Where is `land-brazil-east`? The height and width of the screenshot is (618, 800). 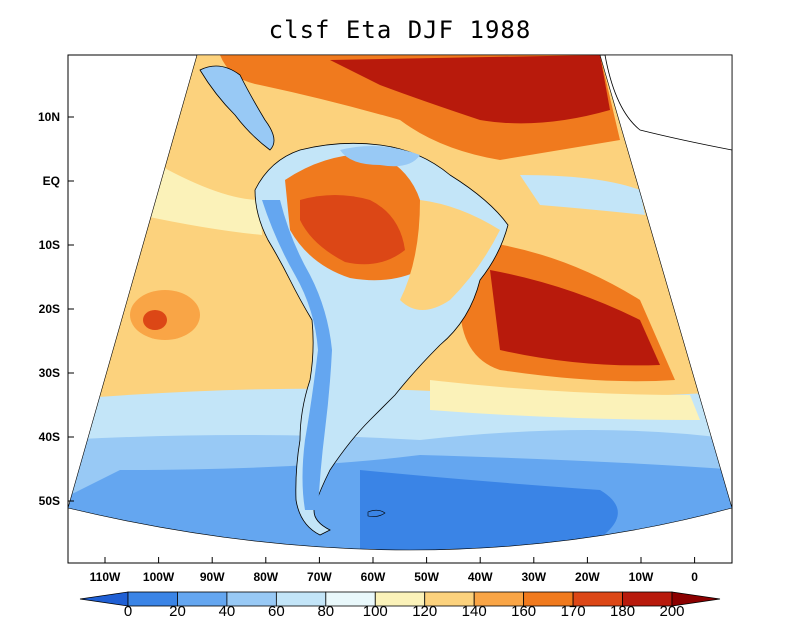 land-brazil-east is located at coordinates (450, 255).